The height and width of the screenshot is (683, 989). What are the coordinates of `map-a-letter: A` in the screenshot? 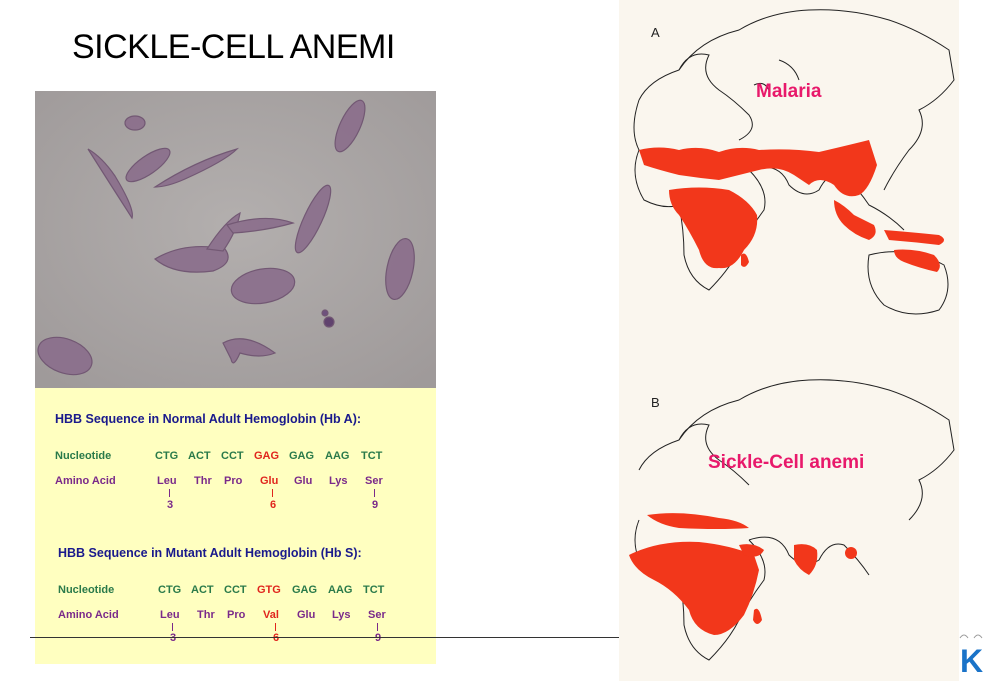 It's located at (655, 32).